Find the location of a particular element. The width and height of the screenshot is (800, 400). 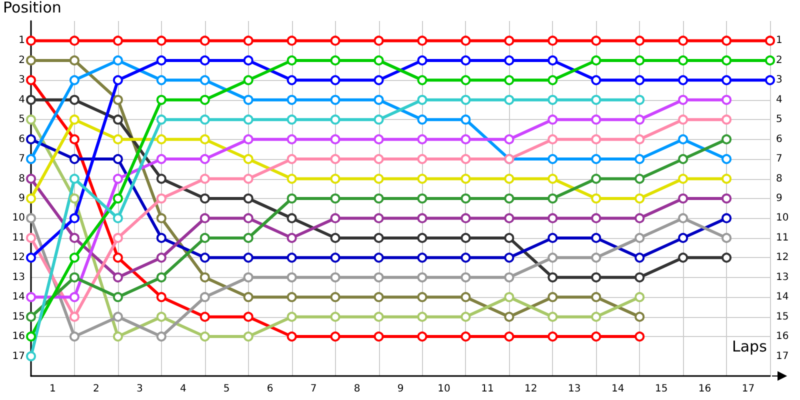

y-tick-label: 4 is located at coordinates (21, 100).